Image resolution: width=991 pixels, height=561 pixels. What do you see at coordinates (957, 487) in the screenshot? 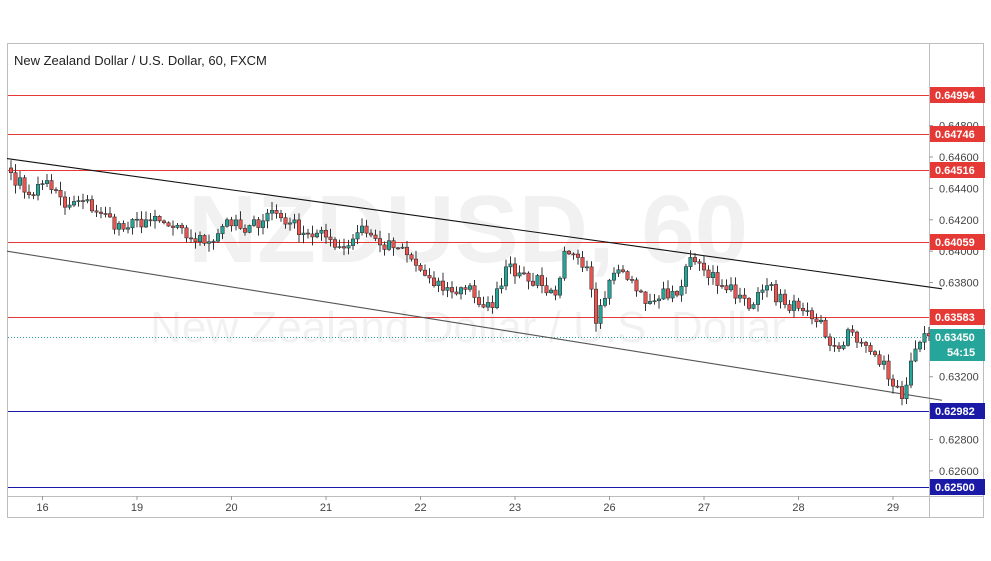
I see `level-label: 0.62500` at bounding box center [957, 487].